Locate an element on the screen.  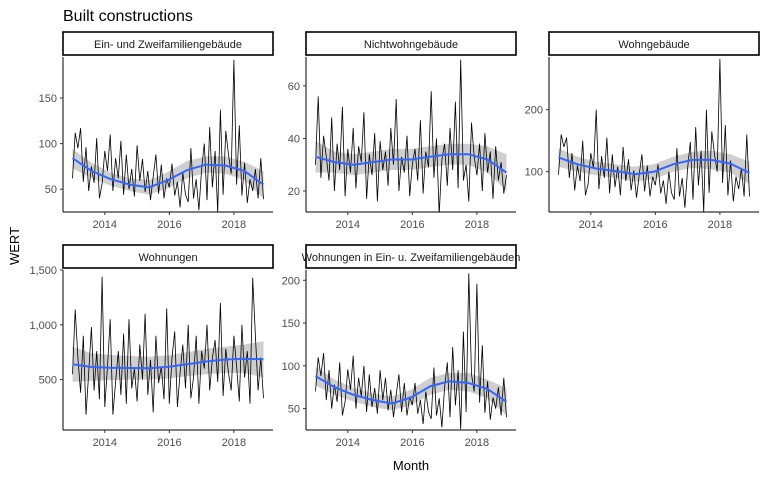
facet-strip-label: Wohngebäude is located at coordinates (653, 45).